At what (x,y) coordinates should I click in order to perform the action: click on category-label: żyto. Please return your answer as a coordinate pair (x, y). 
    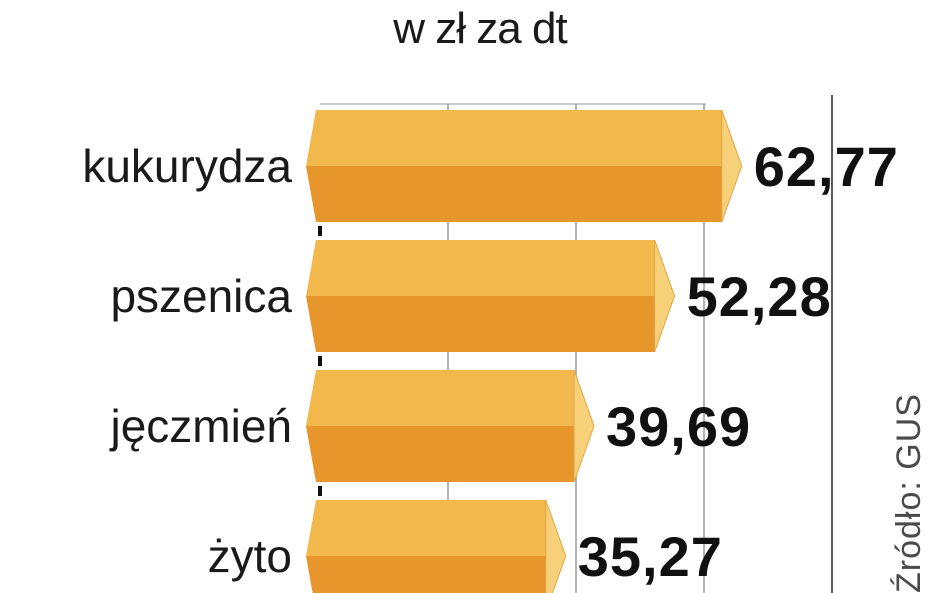
    Looking at the image, I should click on (250, 556).